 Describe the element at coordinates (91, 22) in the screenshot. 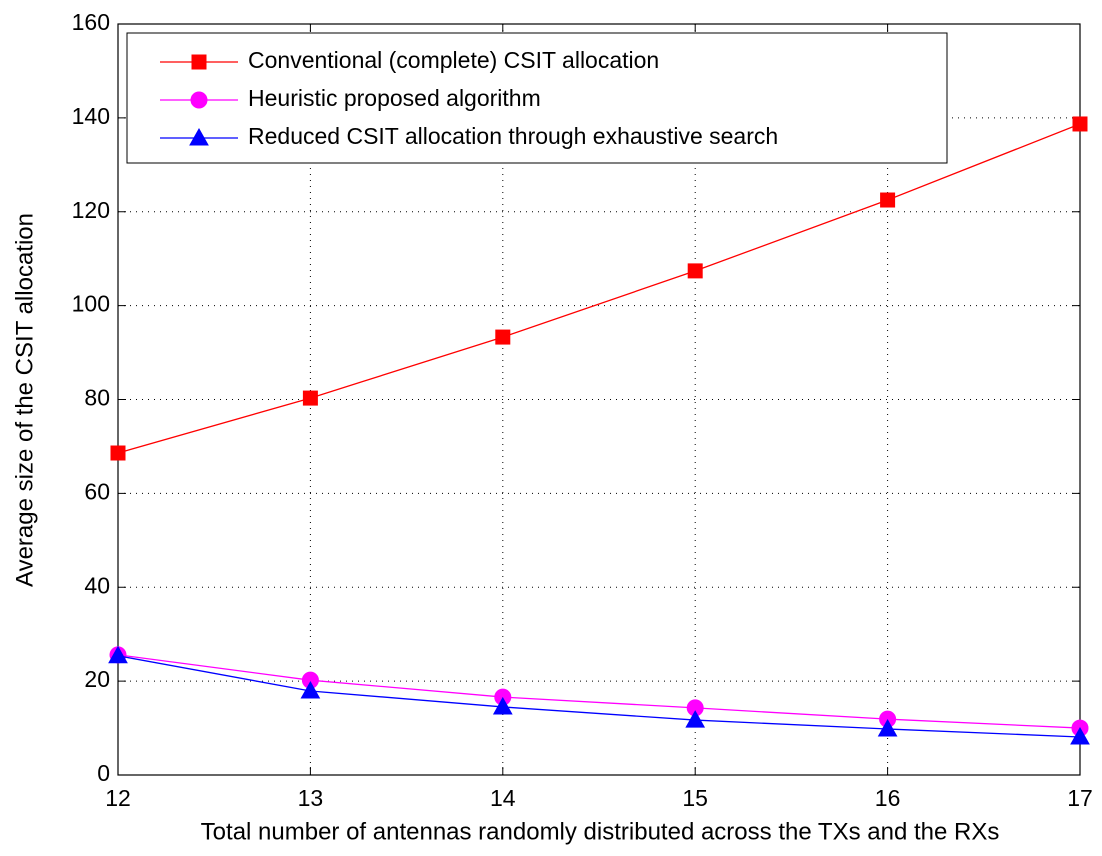

I see `y-tick-label: 160` at that location.